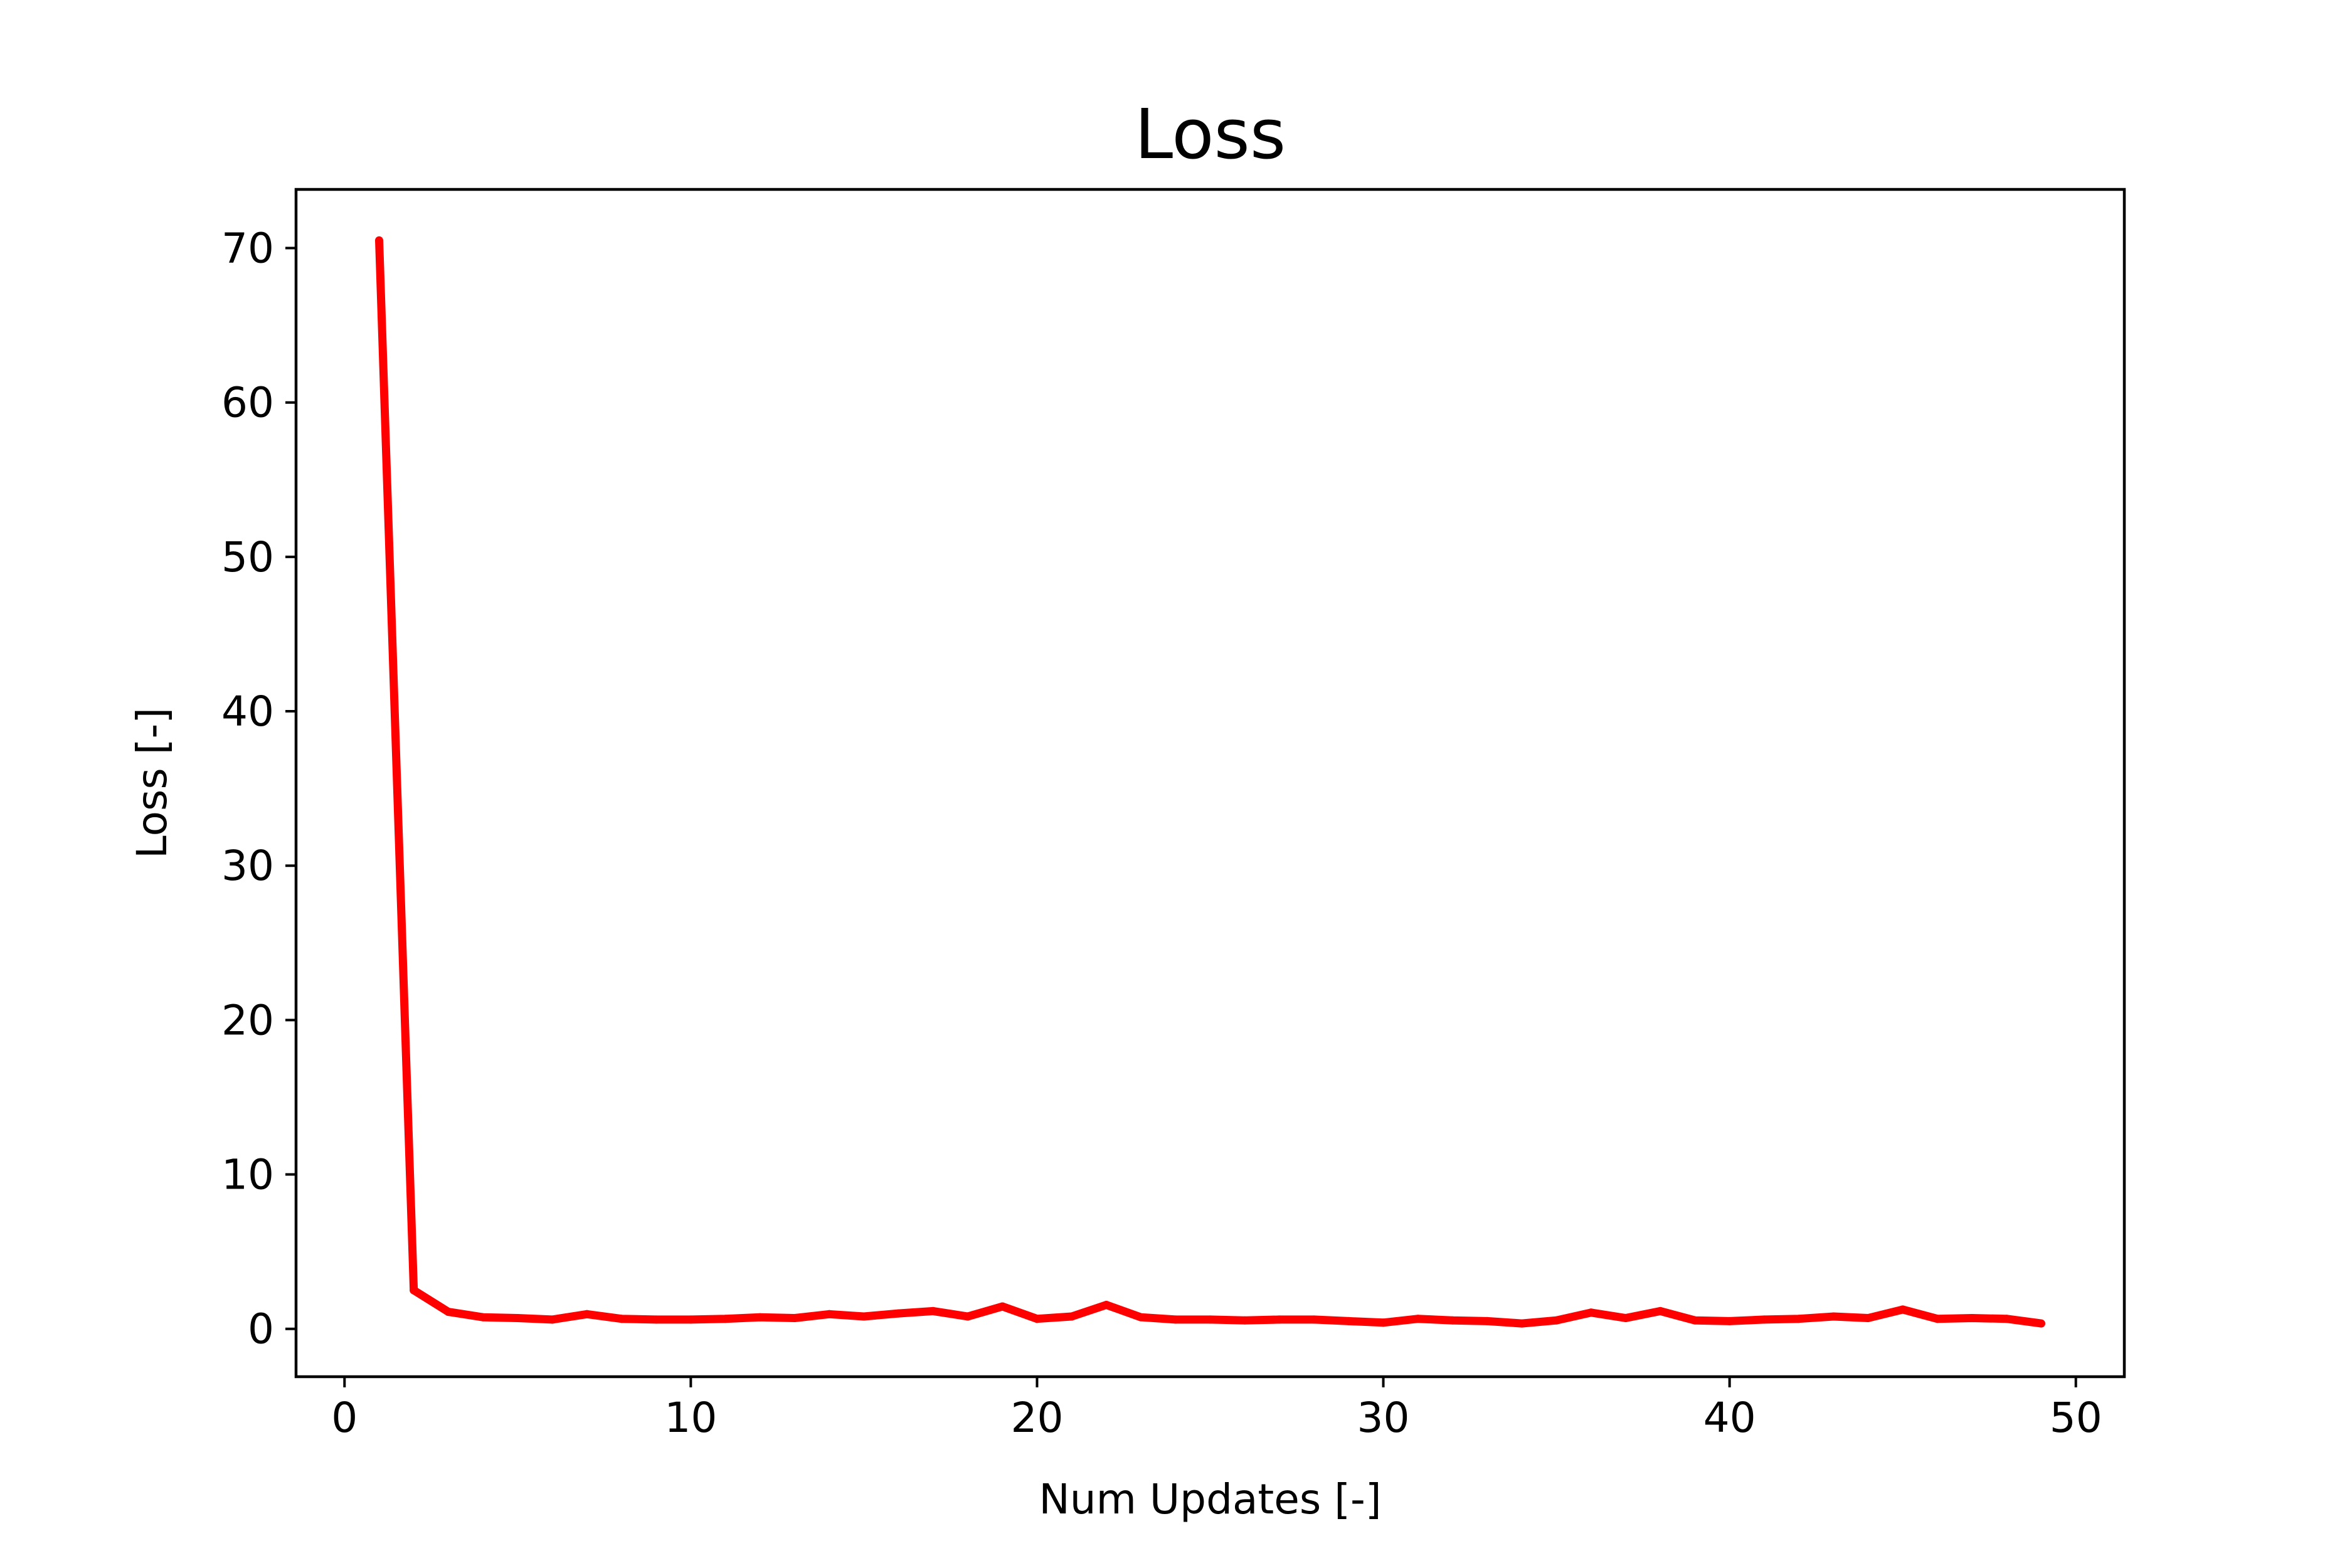 This screenshot has width=2352, height=1568. I want to click on y-tick-label: 60, so click(247, 403).